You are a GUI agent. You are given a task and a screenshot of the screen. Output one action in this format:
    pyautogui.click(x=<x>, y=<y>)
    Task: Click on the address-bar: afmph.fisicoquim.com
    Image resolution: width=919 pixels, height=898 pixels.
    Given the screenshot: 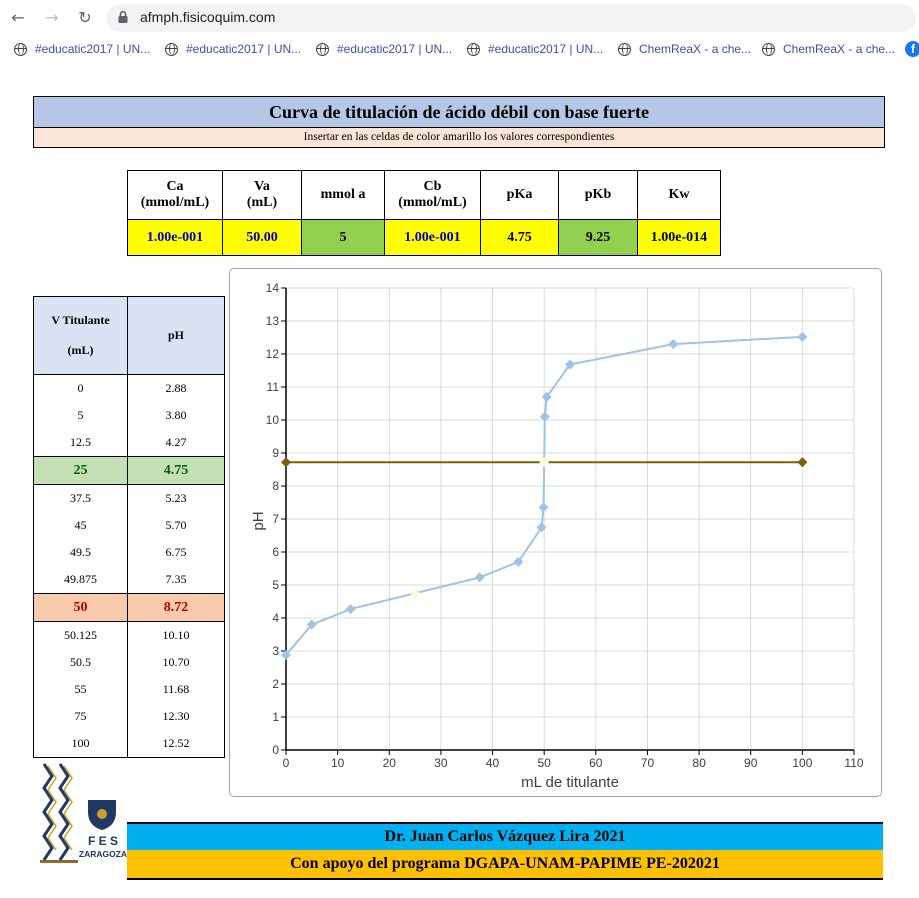 What is the action you would take?
    pyautogui.click(x=511, y=18)
    